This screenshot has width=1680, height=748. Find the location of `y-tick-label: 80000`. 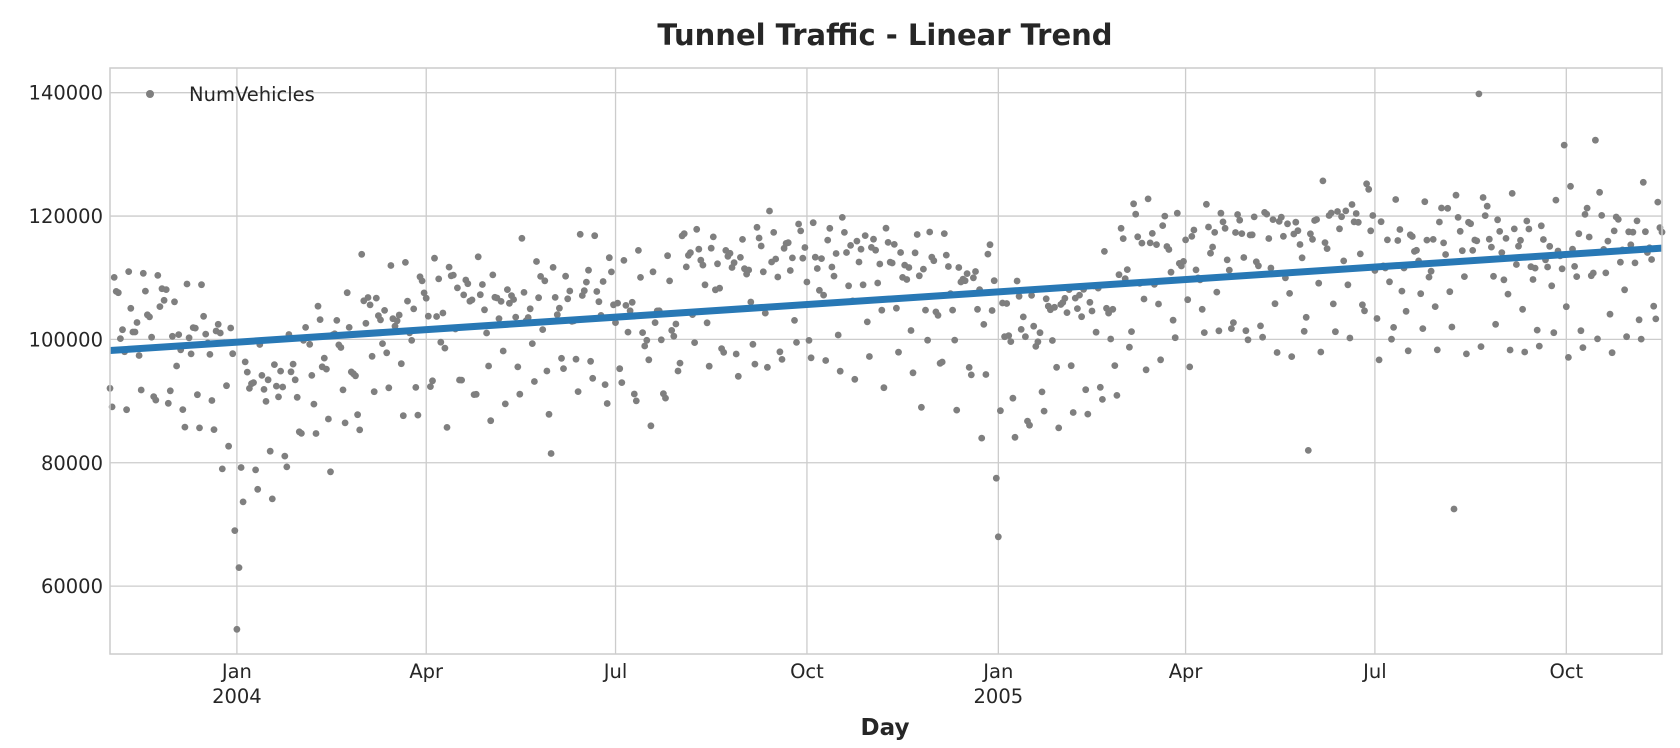

y-tick-label: 80000 is located at coordinates (72, 463).